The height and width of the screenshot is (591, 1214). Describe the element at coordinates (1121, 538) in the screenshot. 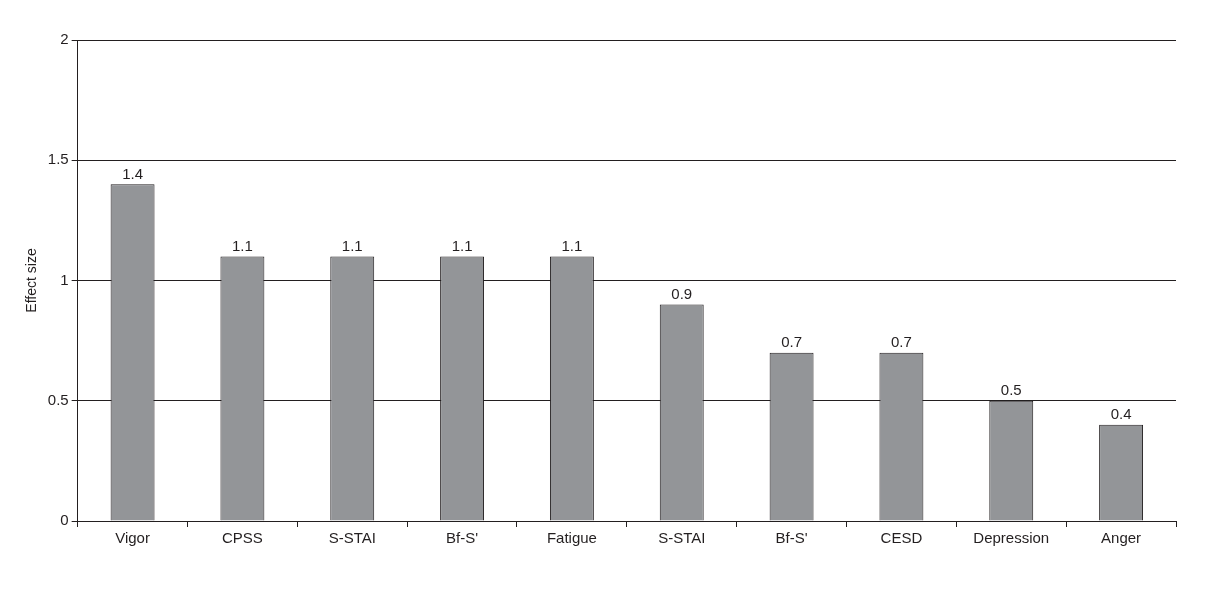

I see `x-tick-label: Anger` at that location.